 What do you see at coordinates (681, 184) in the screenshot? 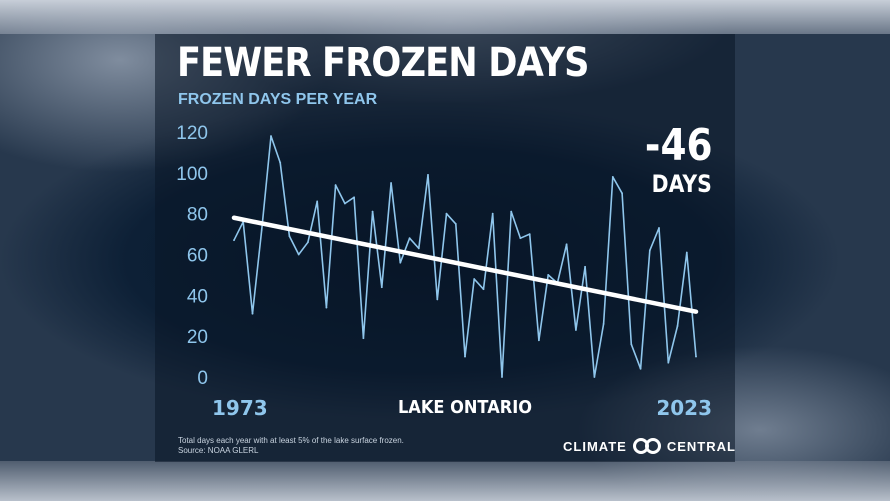
I see `change-unit: DAYS` at bounding box center [681, 184].